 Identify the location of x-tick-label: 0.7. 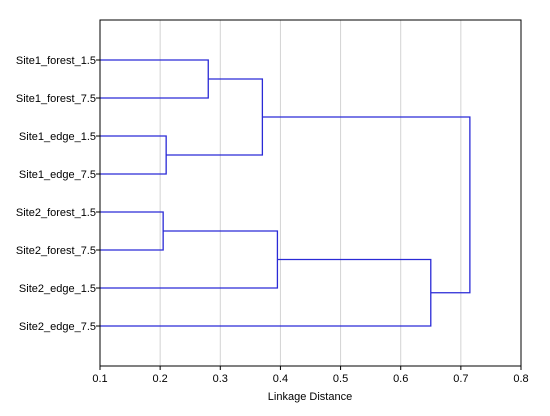
(460, 379).